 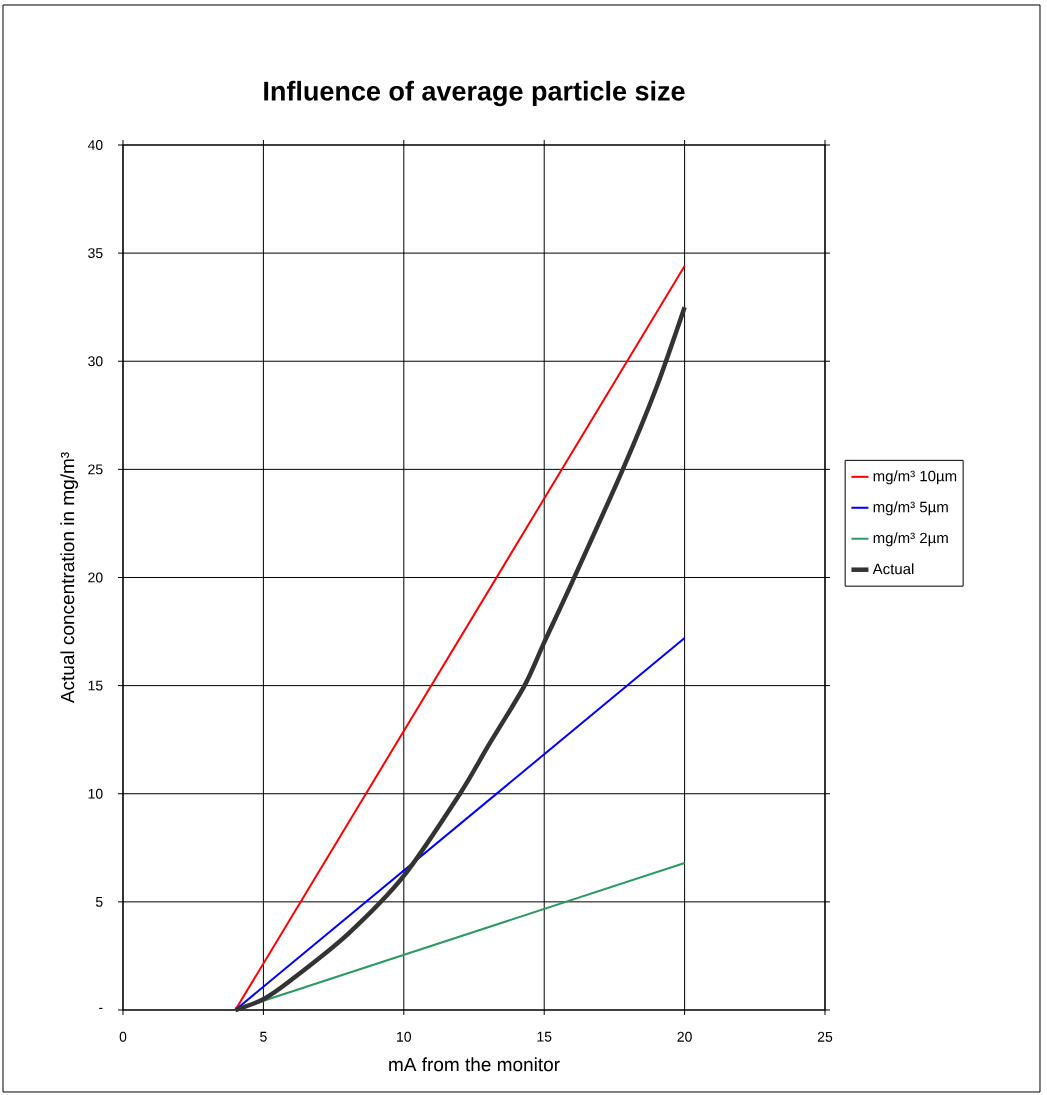 What do you see at coordinates (99, 901) in the screenshot?
I see `y-tick-label: 5` at bounding box center [99, 901].